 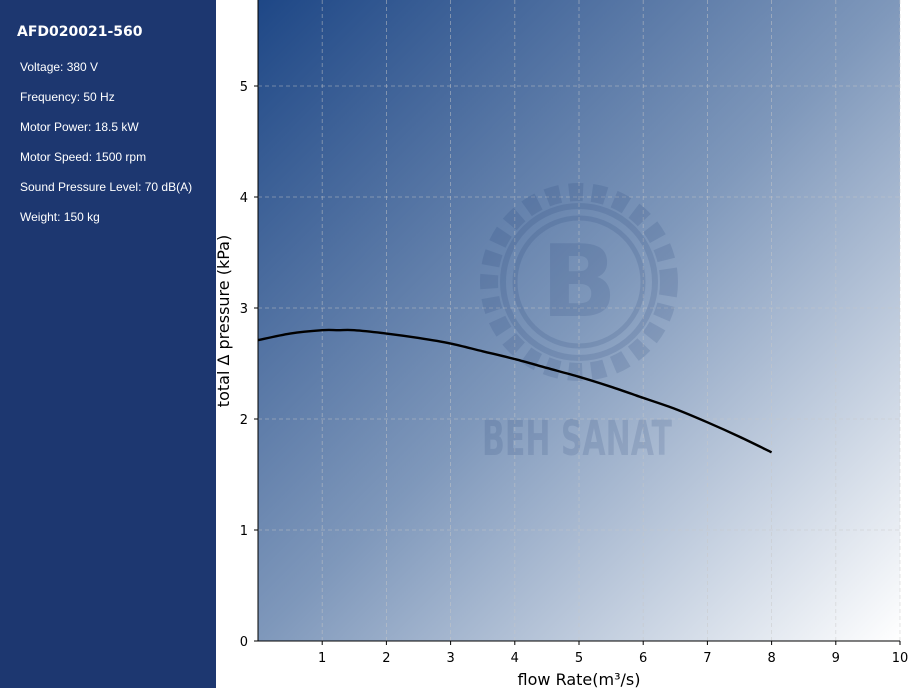 I want to click on x-ticks: 1 2 3 4 5 6 7 8 9 10, so click(x=613, y=653).